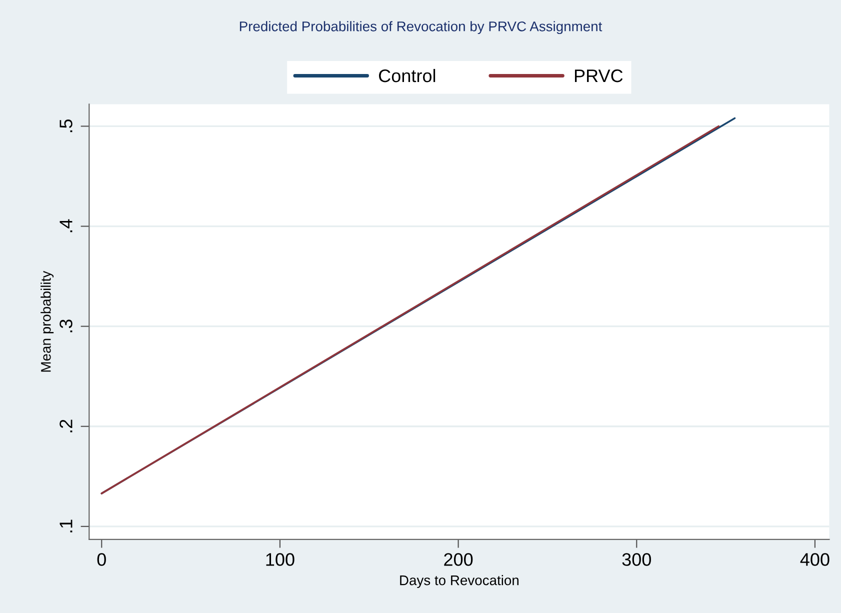 The width and height of the screenshot is (841, 613). Describe the element at coordinates (459, 581) in the screenshot. I see `x-axis-title: Days to Revocation` at that location.